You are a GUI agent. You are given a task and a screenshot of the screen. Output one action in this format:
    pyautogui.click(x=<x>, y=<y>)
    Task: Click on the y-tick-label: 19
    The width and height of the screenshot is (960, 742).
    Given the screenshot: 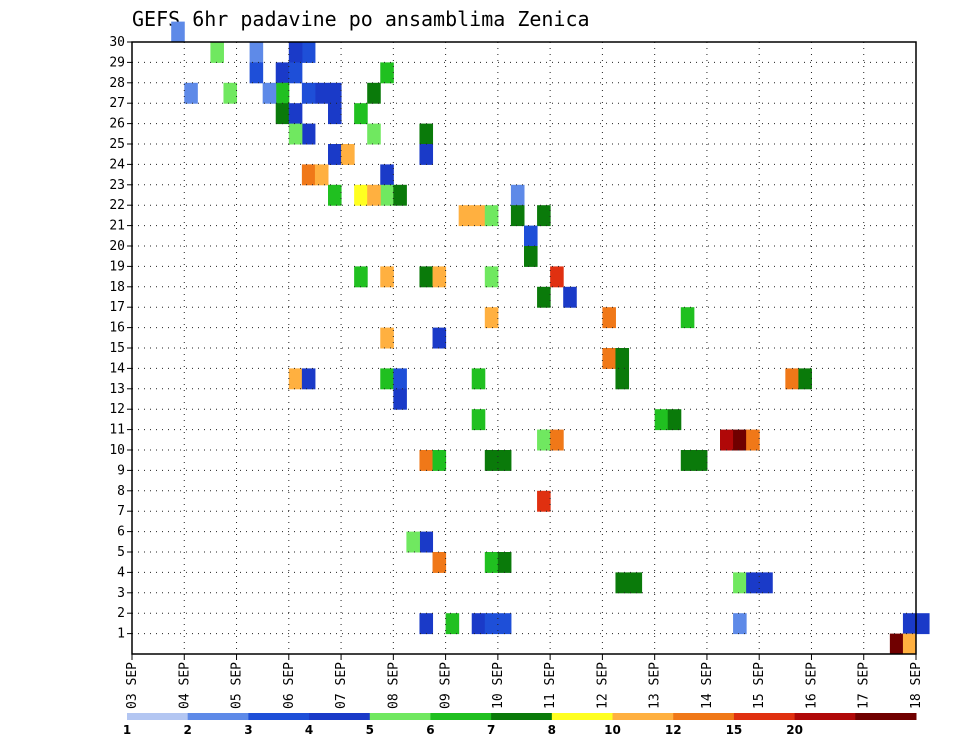 What is the action you would take?
    pyautogui.click(x=117, y=266)
    